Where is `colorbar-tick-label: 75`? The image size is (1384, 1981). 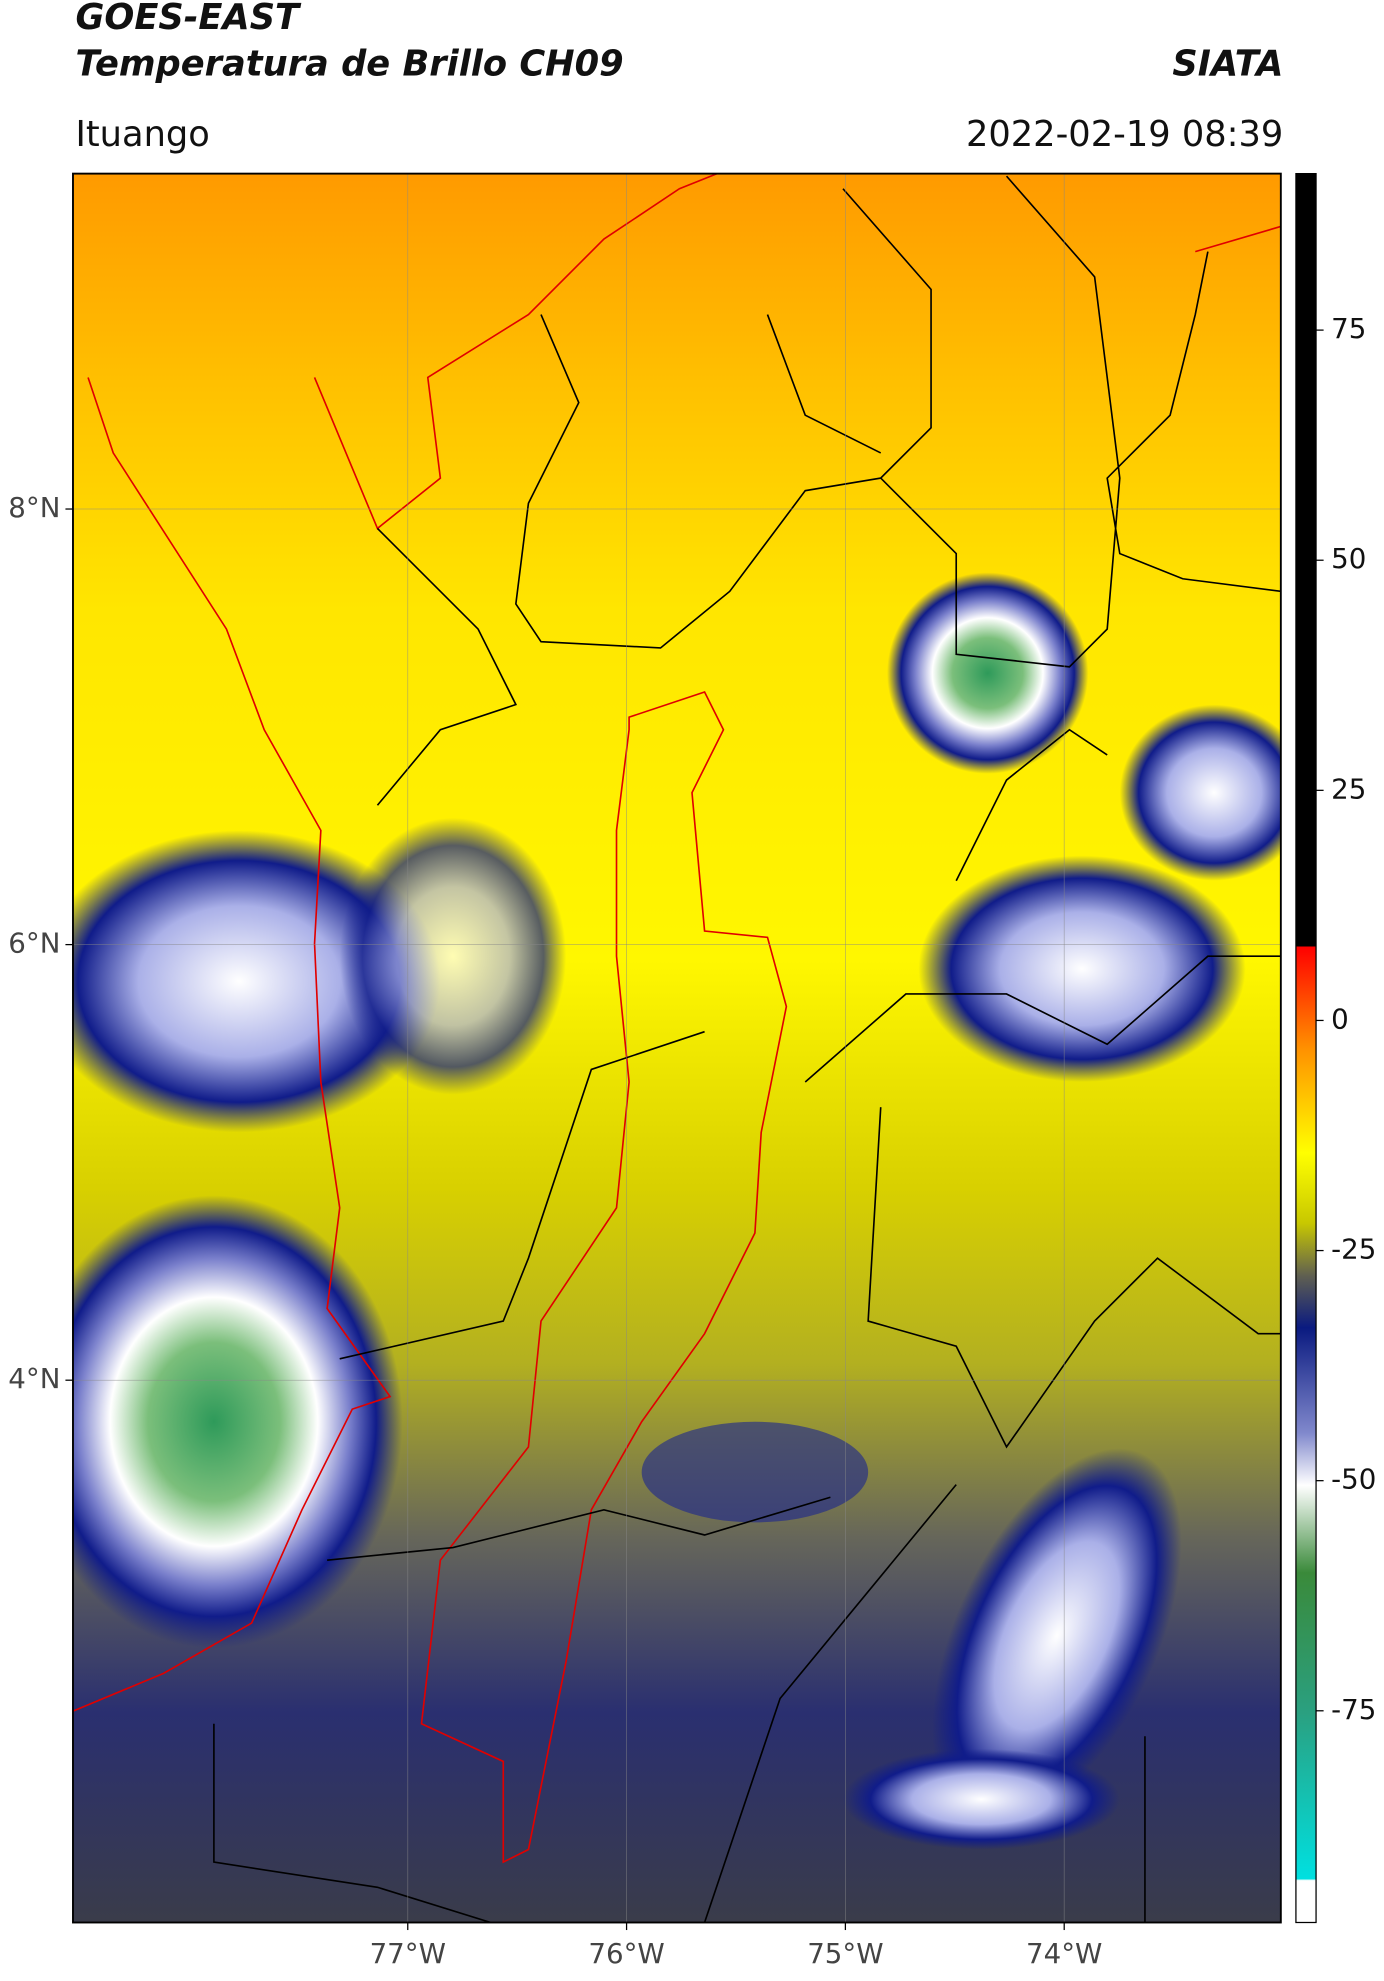 colorbar-tick-label: 75 is located at coordinates (1348, 328).